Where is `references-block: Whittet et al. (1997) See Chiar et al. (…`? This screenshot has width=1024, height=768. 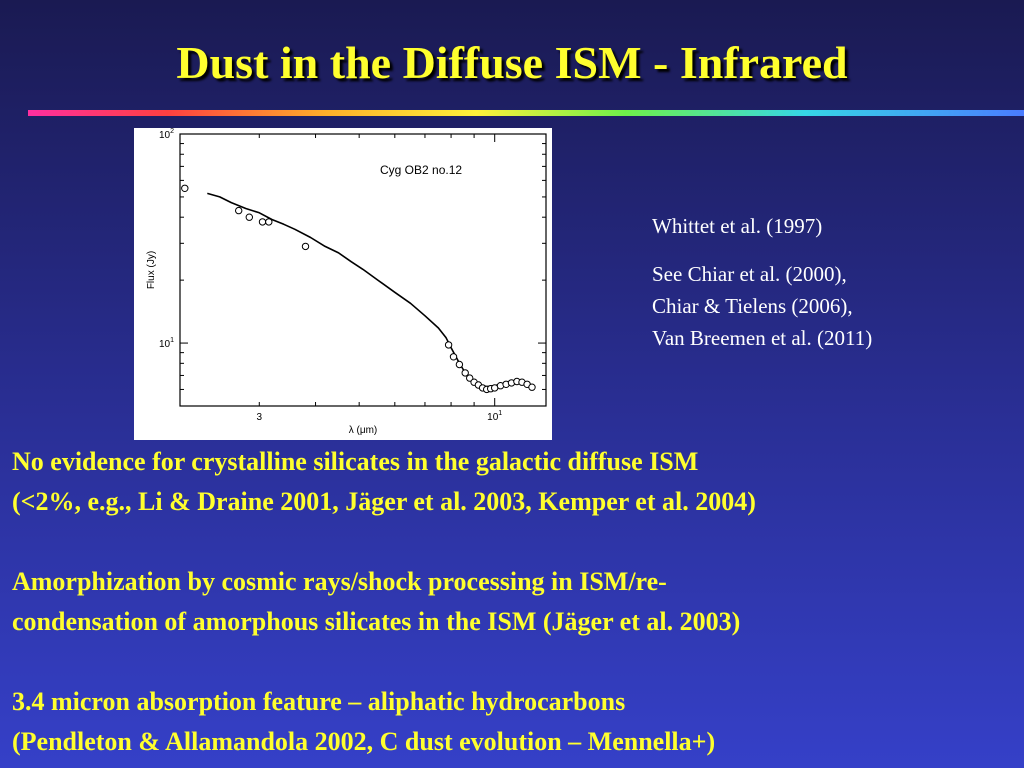 references-block: Whittet et al. (1997) See Chiar et al. (… is located at coordinates (832, 282).